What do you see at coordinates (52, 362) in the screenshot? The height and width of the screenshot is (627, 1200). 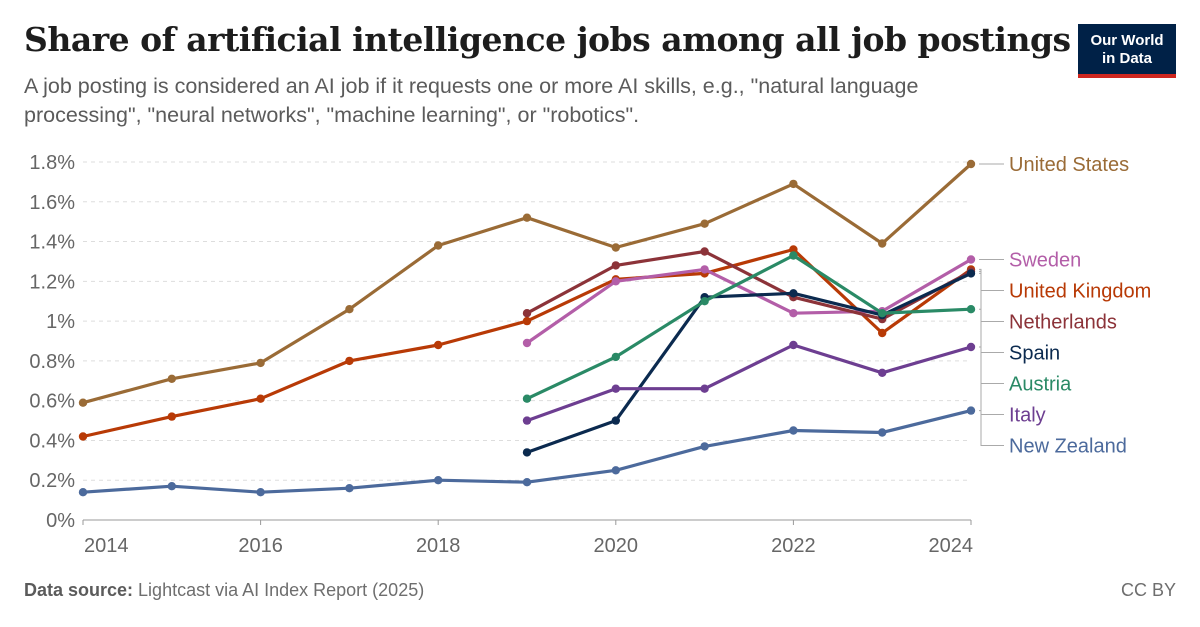 I see `y-tick-label: 0.8%` at bounding box center [52, 362].